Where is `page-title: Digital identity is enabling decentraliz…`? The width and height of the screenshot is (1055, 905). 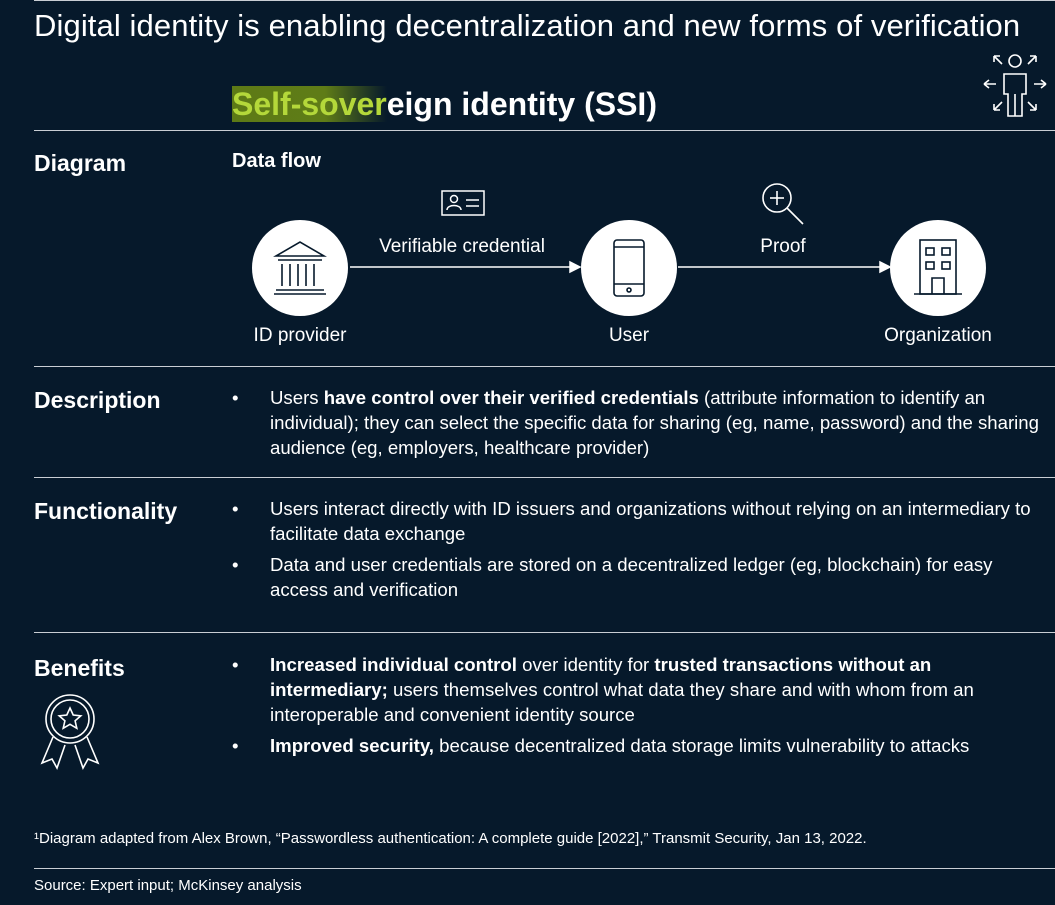 page-title: Digital identity is enabling decentraliz… is located at coordinates (527, 25).